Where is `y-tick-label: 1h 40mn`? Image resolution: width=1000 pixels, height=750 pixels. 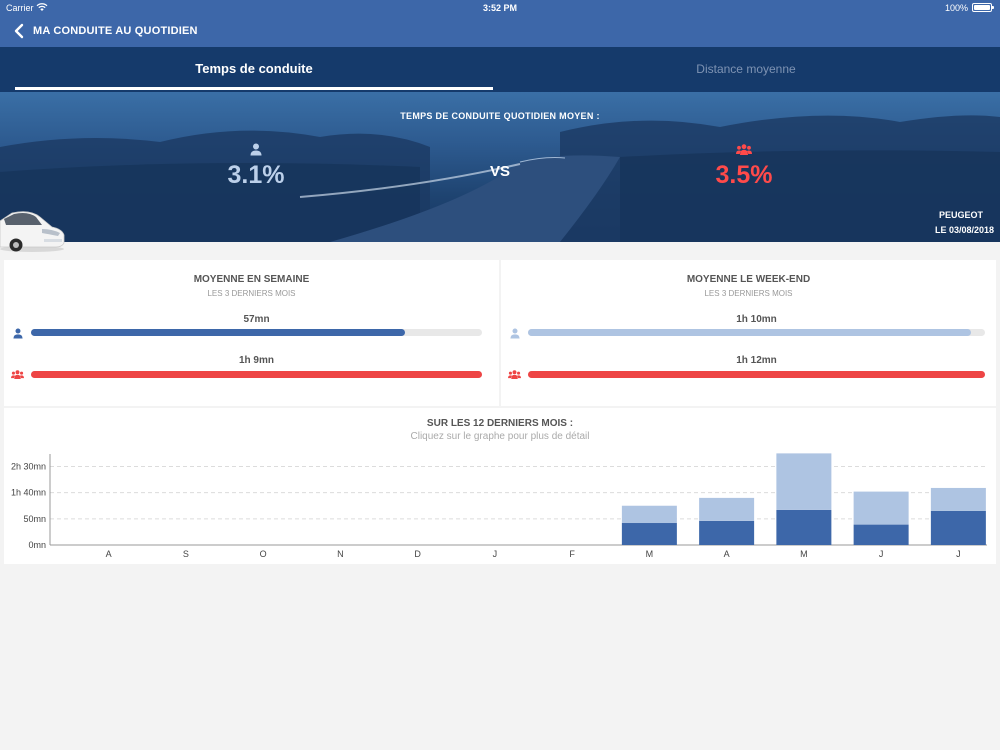
y-tick-label: 1h 40mn is located at coordinates (28, 493).